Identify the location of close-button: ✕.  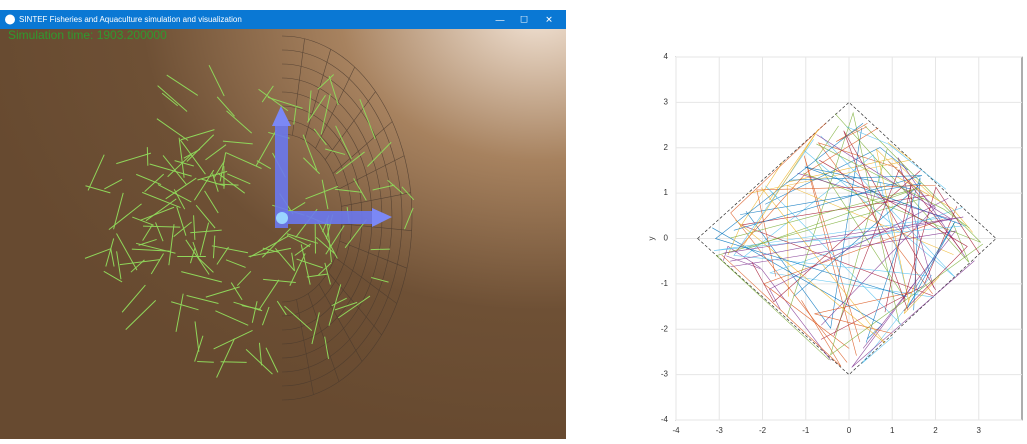
(549, 19).